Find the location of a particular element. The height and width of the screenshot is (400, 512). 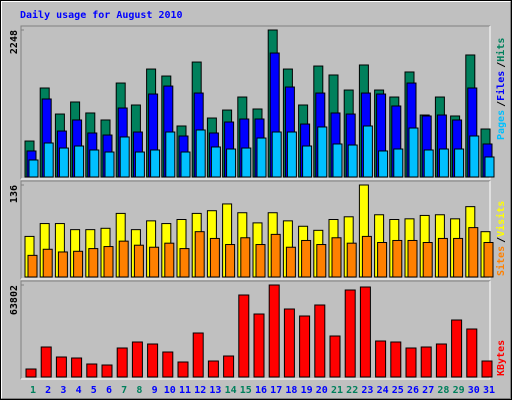

legend-entry: Sites is located at coordinates (501, 261).